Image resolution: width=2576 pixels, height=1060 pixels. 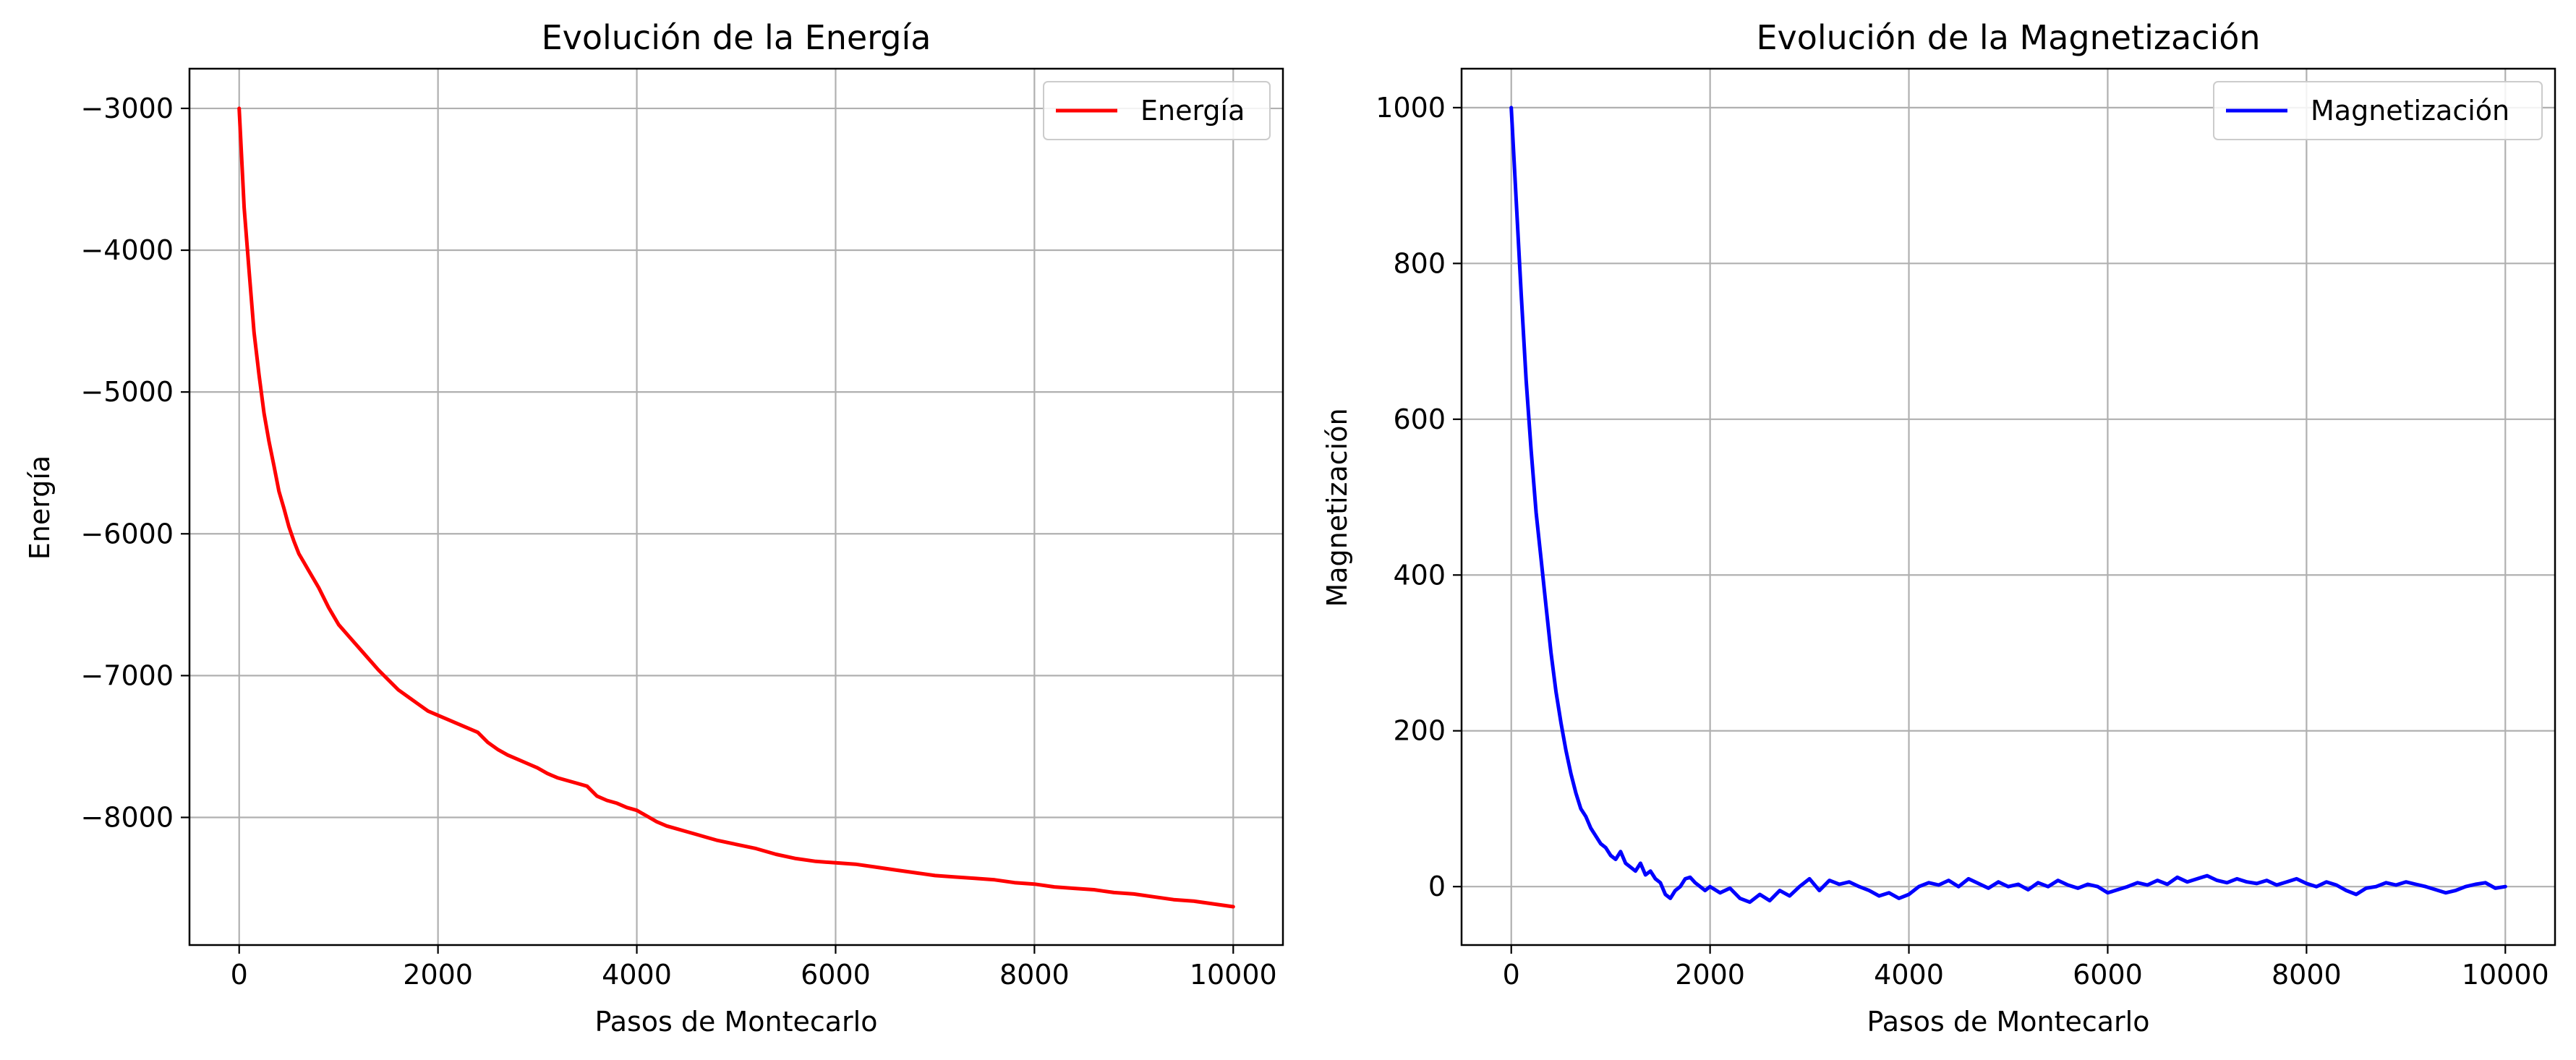 I want to click on magnetization-y-tick-label: 400, so click(x=1419, y=575).